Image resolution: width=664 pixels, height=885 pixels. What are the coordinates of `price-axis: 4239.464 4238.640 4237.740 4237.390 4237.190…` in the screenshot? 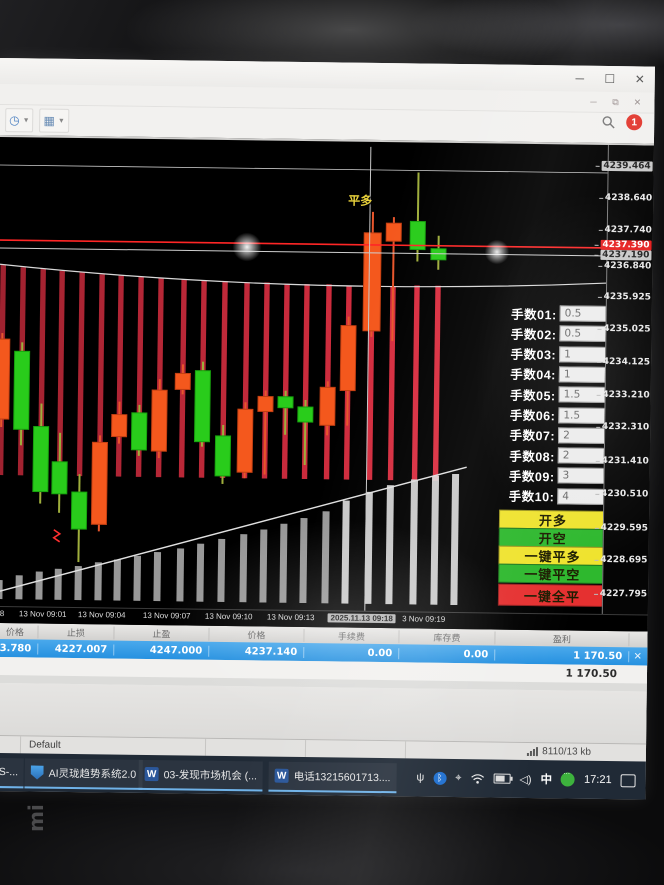 It's located at (626, 380).